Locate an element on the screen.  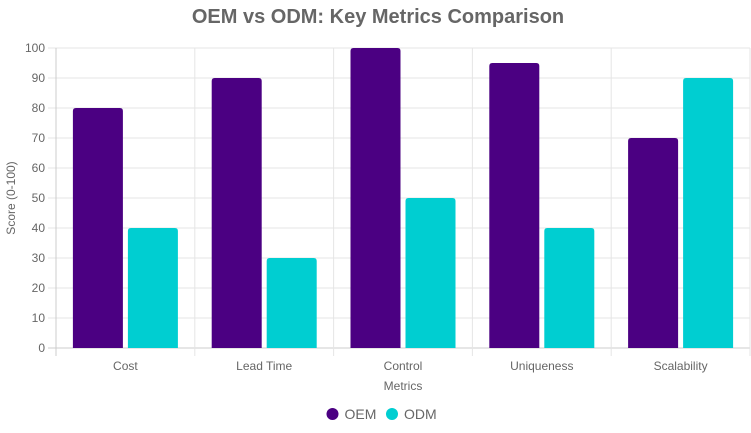
legend: OEM ODM is located at coordinates (381, 414).